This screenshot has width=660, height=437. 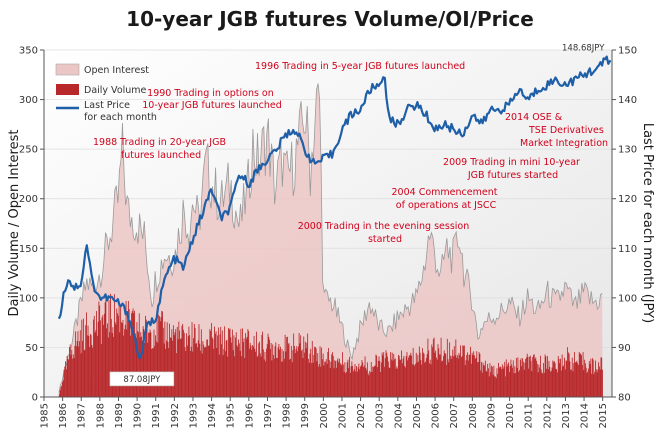 What do you see at coordinates (627, 51) in the screenshot?
I see `right-tick-label: 150` at bounding box center [627, 51].